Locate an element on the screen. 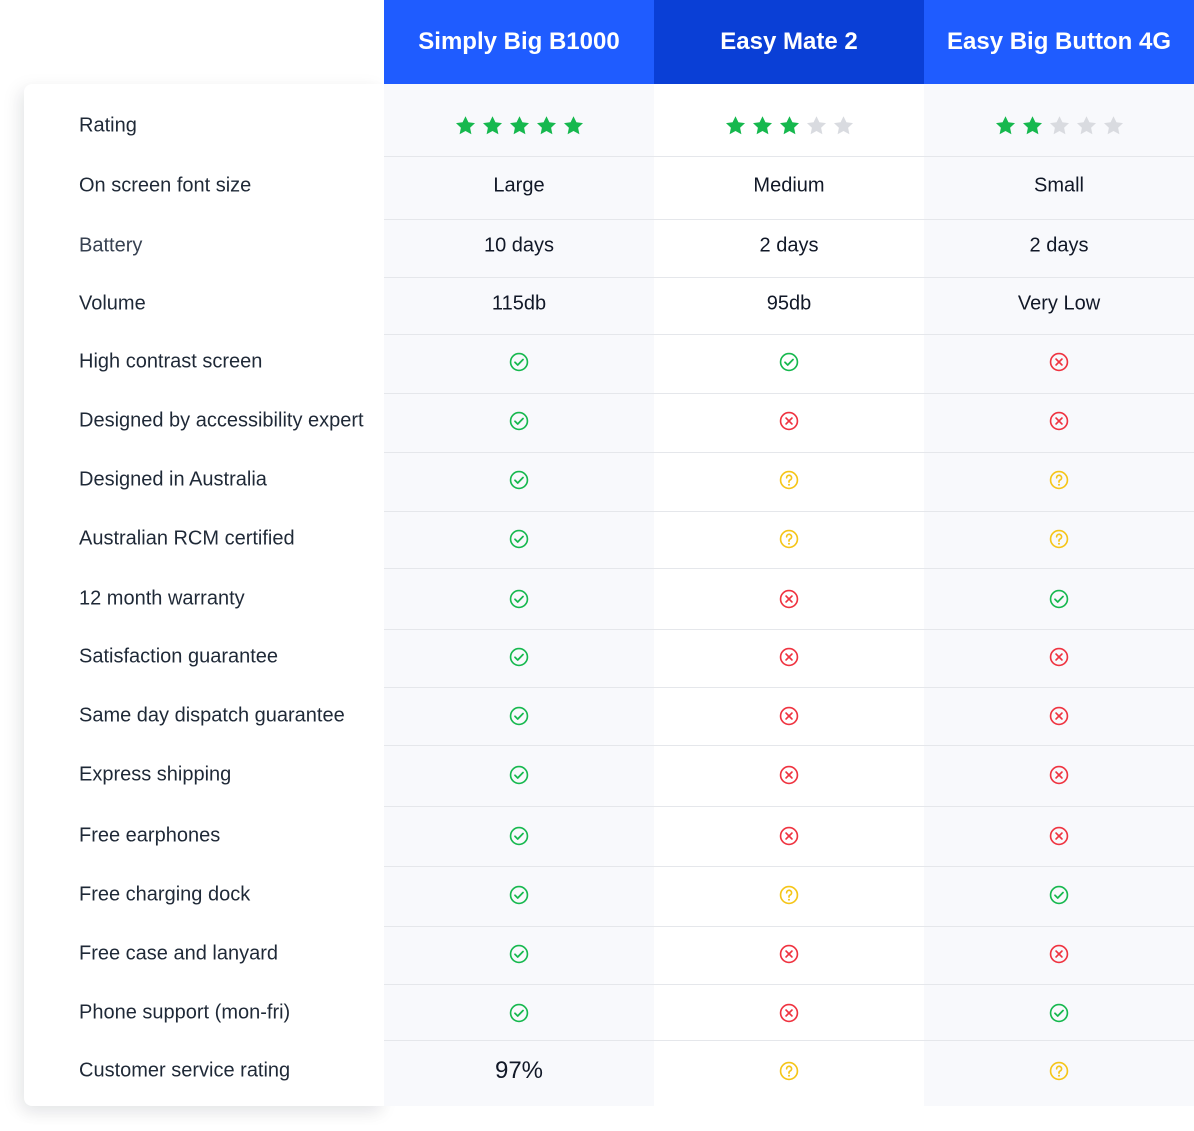 This screenshot has height=1131, width=1194. value-text: Large is located at coordinates (519, 185).